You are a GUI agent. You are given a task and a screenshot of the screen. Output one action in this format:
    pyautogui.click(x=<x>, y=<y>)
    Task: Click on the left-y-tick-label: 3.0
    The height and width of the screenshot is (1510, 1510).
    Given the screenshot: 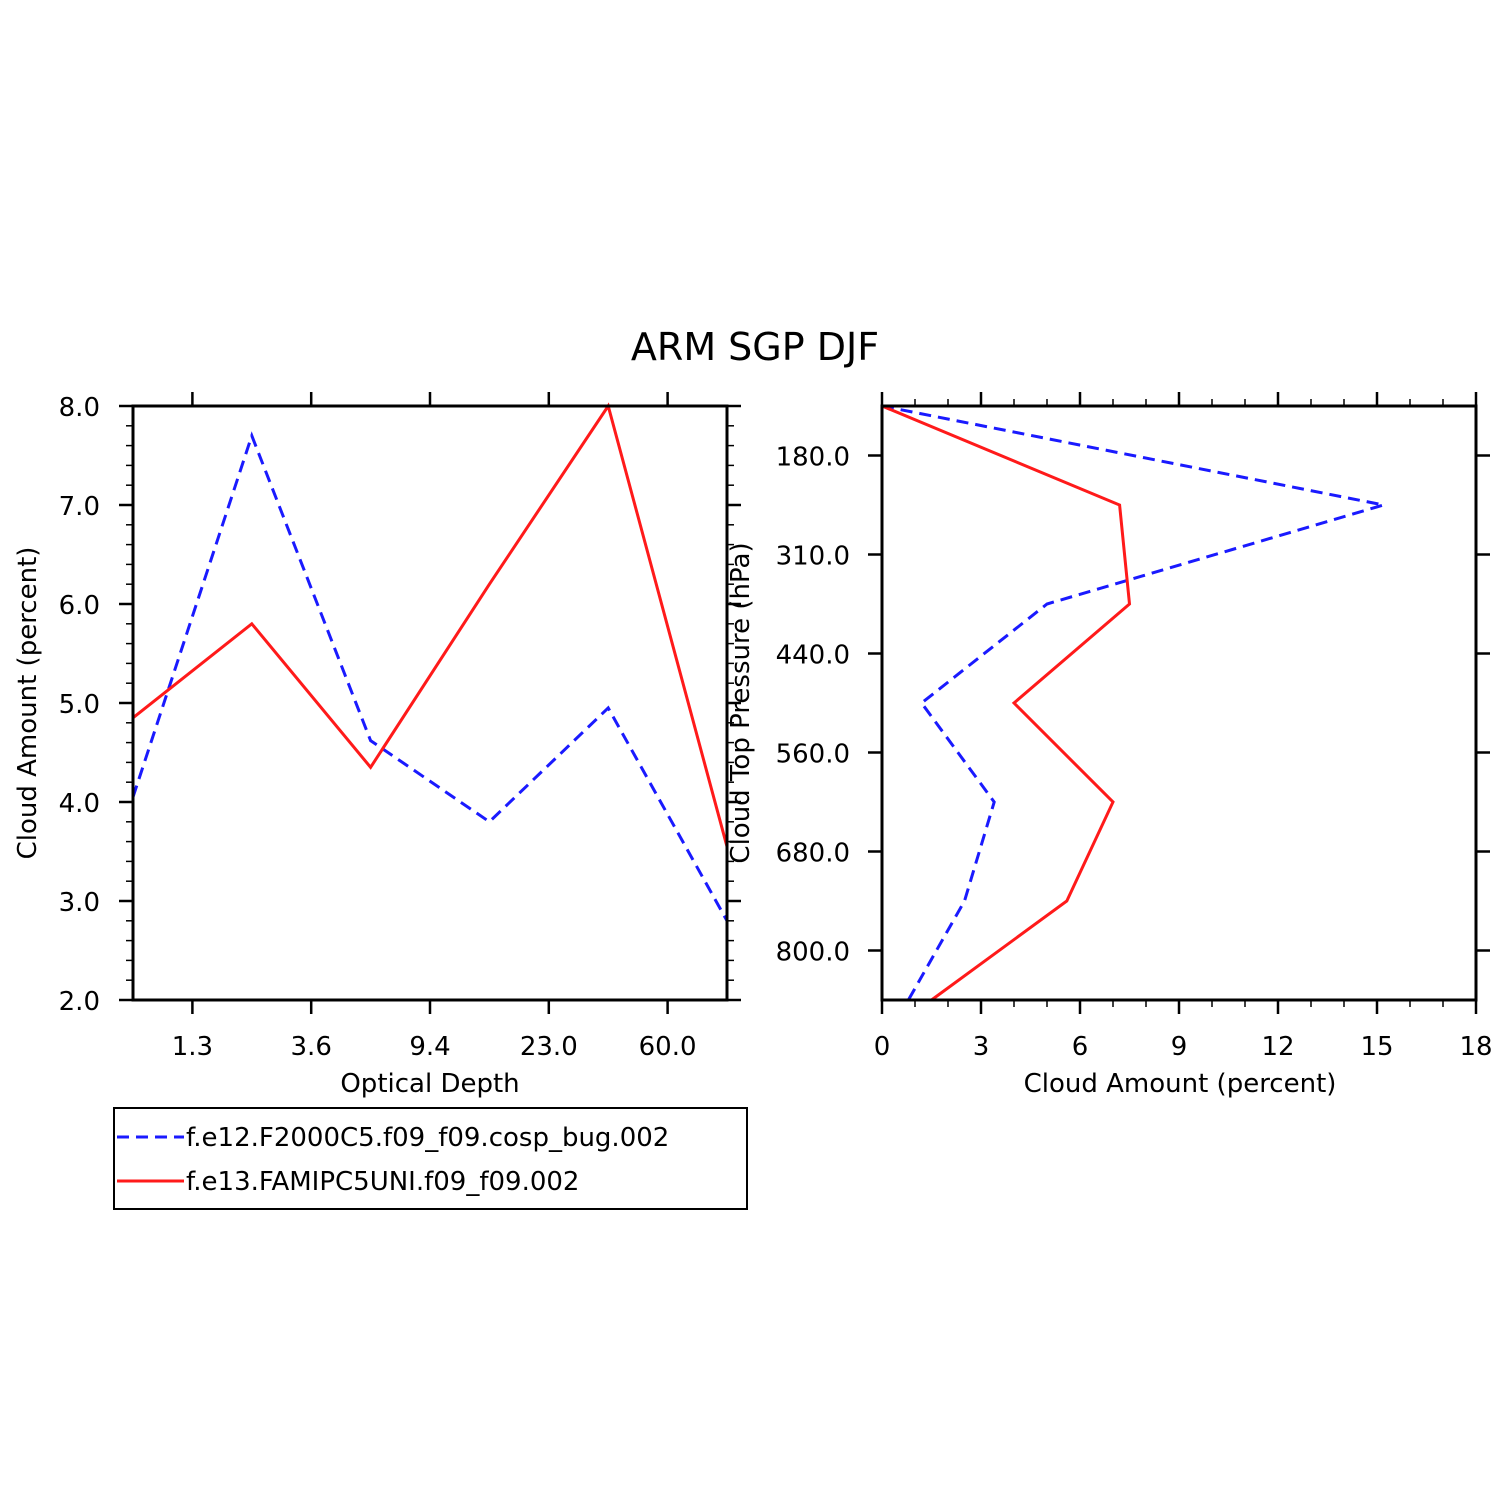 What is the action you would take?
    pyautogui.click(x=79, y=903)
    